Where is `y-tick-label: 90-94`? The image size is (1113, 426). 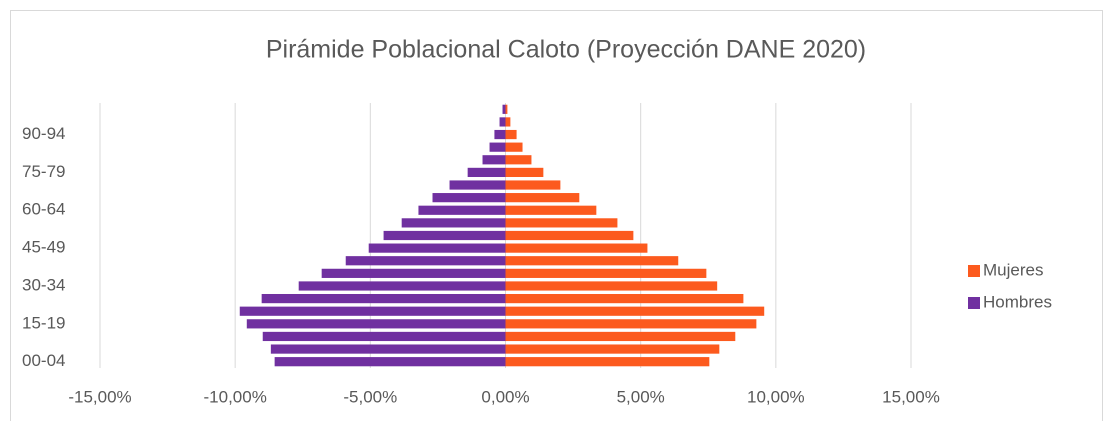 y-tick-label: 90-94 is located at coordinates (43, 133).